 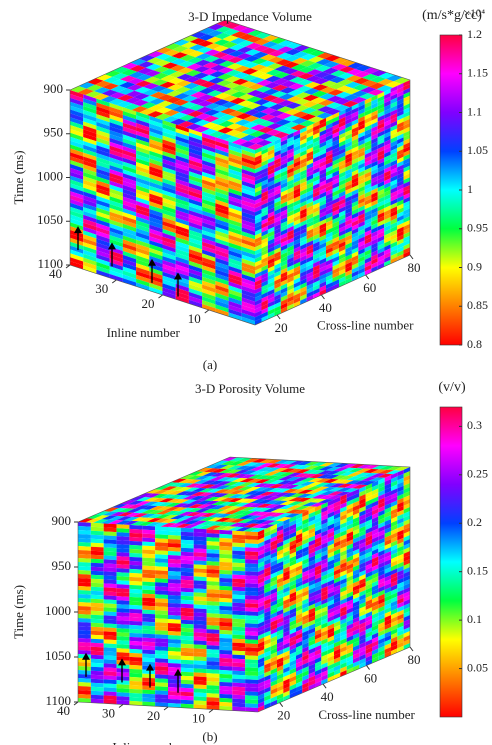 I want to click on y-tick-label: 40, so click(x=325, y=307).